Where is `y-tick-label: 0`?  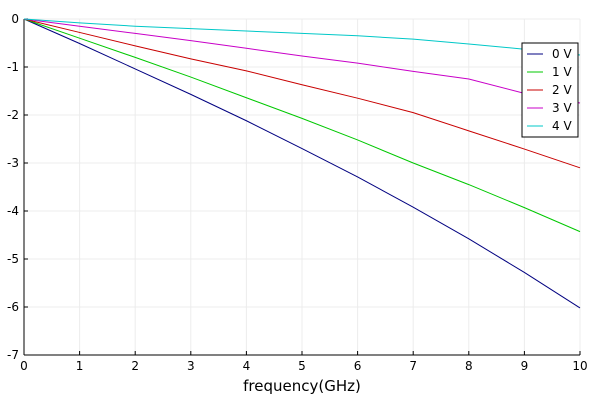 y-tick-label: 0 is located at coordinates (15, 19).